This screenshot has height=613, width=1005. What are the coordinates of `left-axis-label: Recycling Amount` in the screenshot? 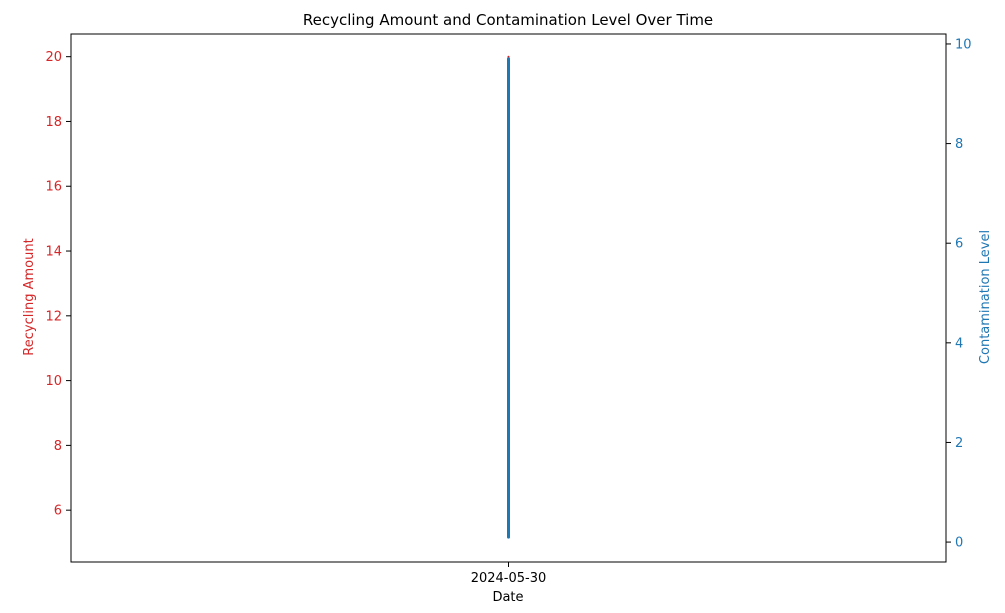 It's located at (29, 296).